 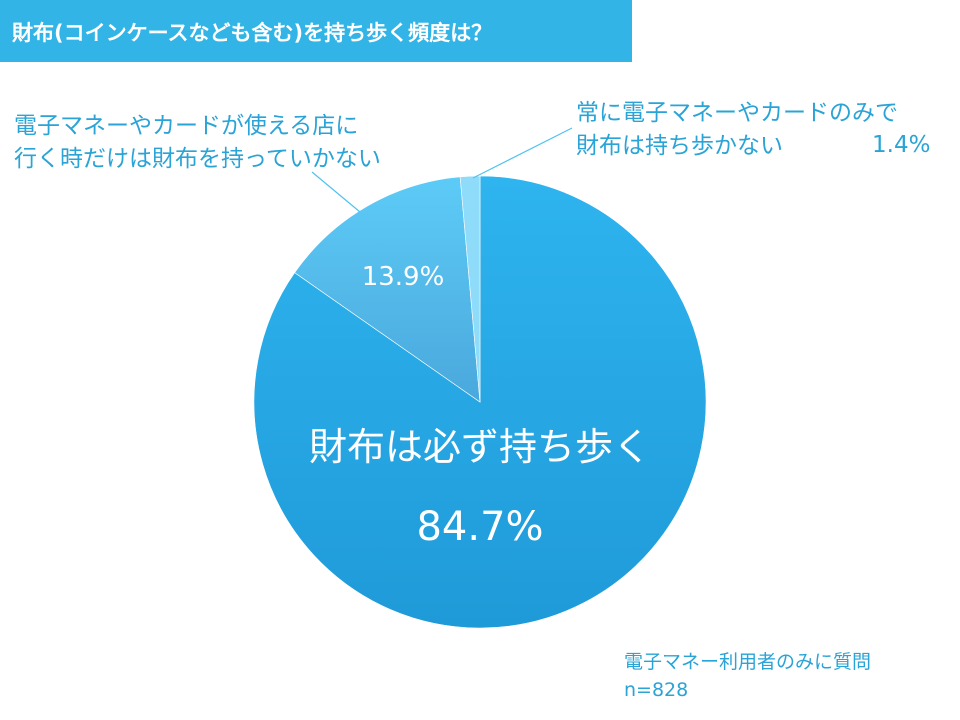 What do you see at coordinates (480, 406) in the screenshot?
I see `slice-labels: 財布は必ず持ち歩く 84.7% 13.9%` at bounding box center [480, 406].